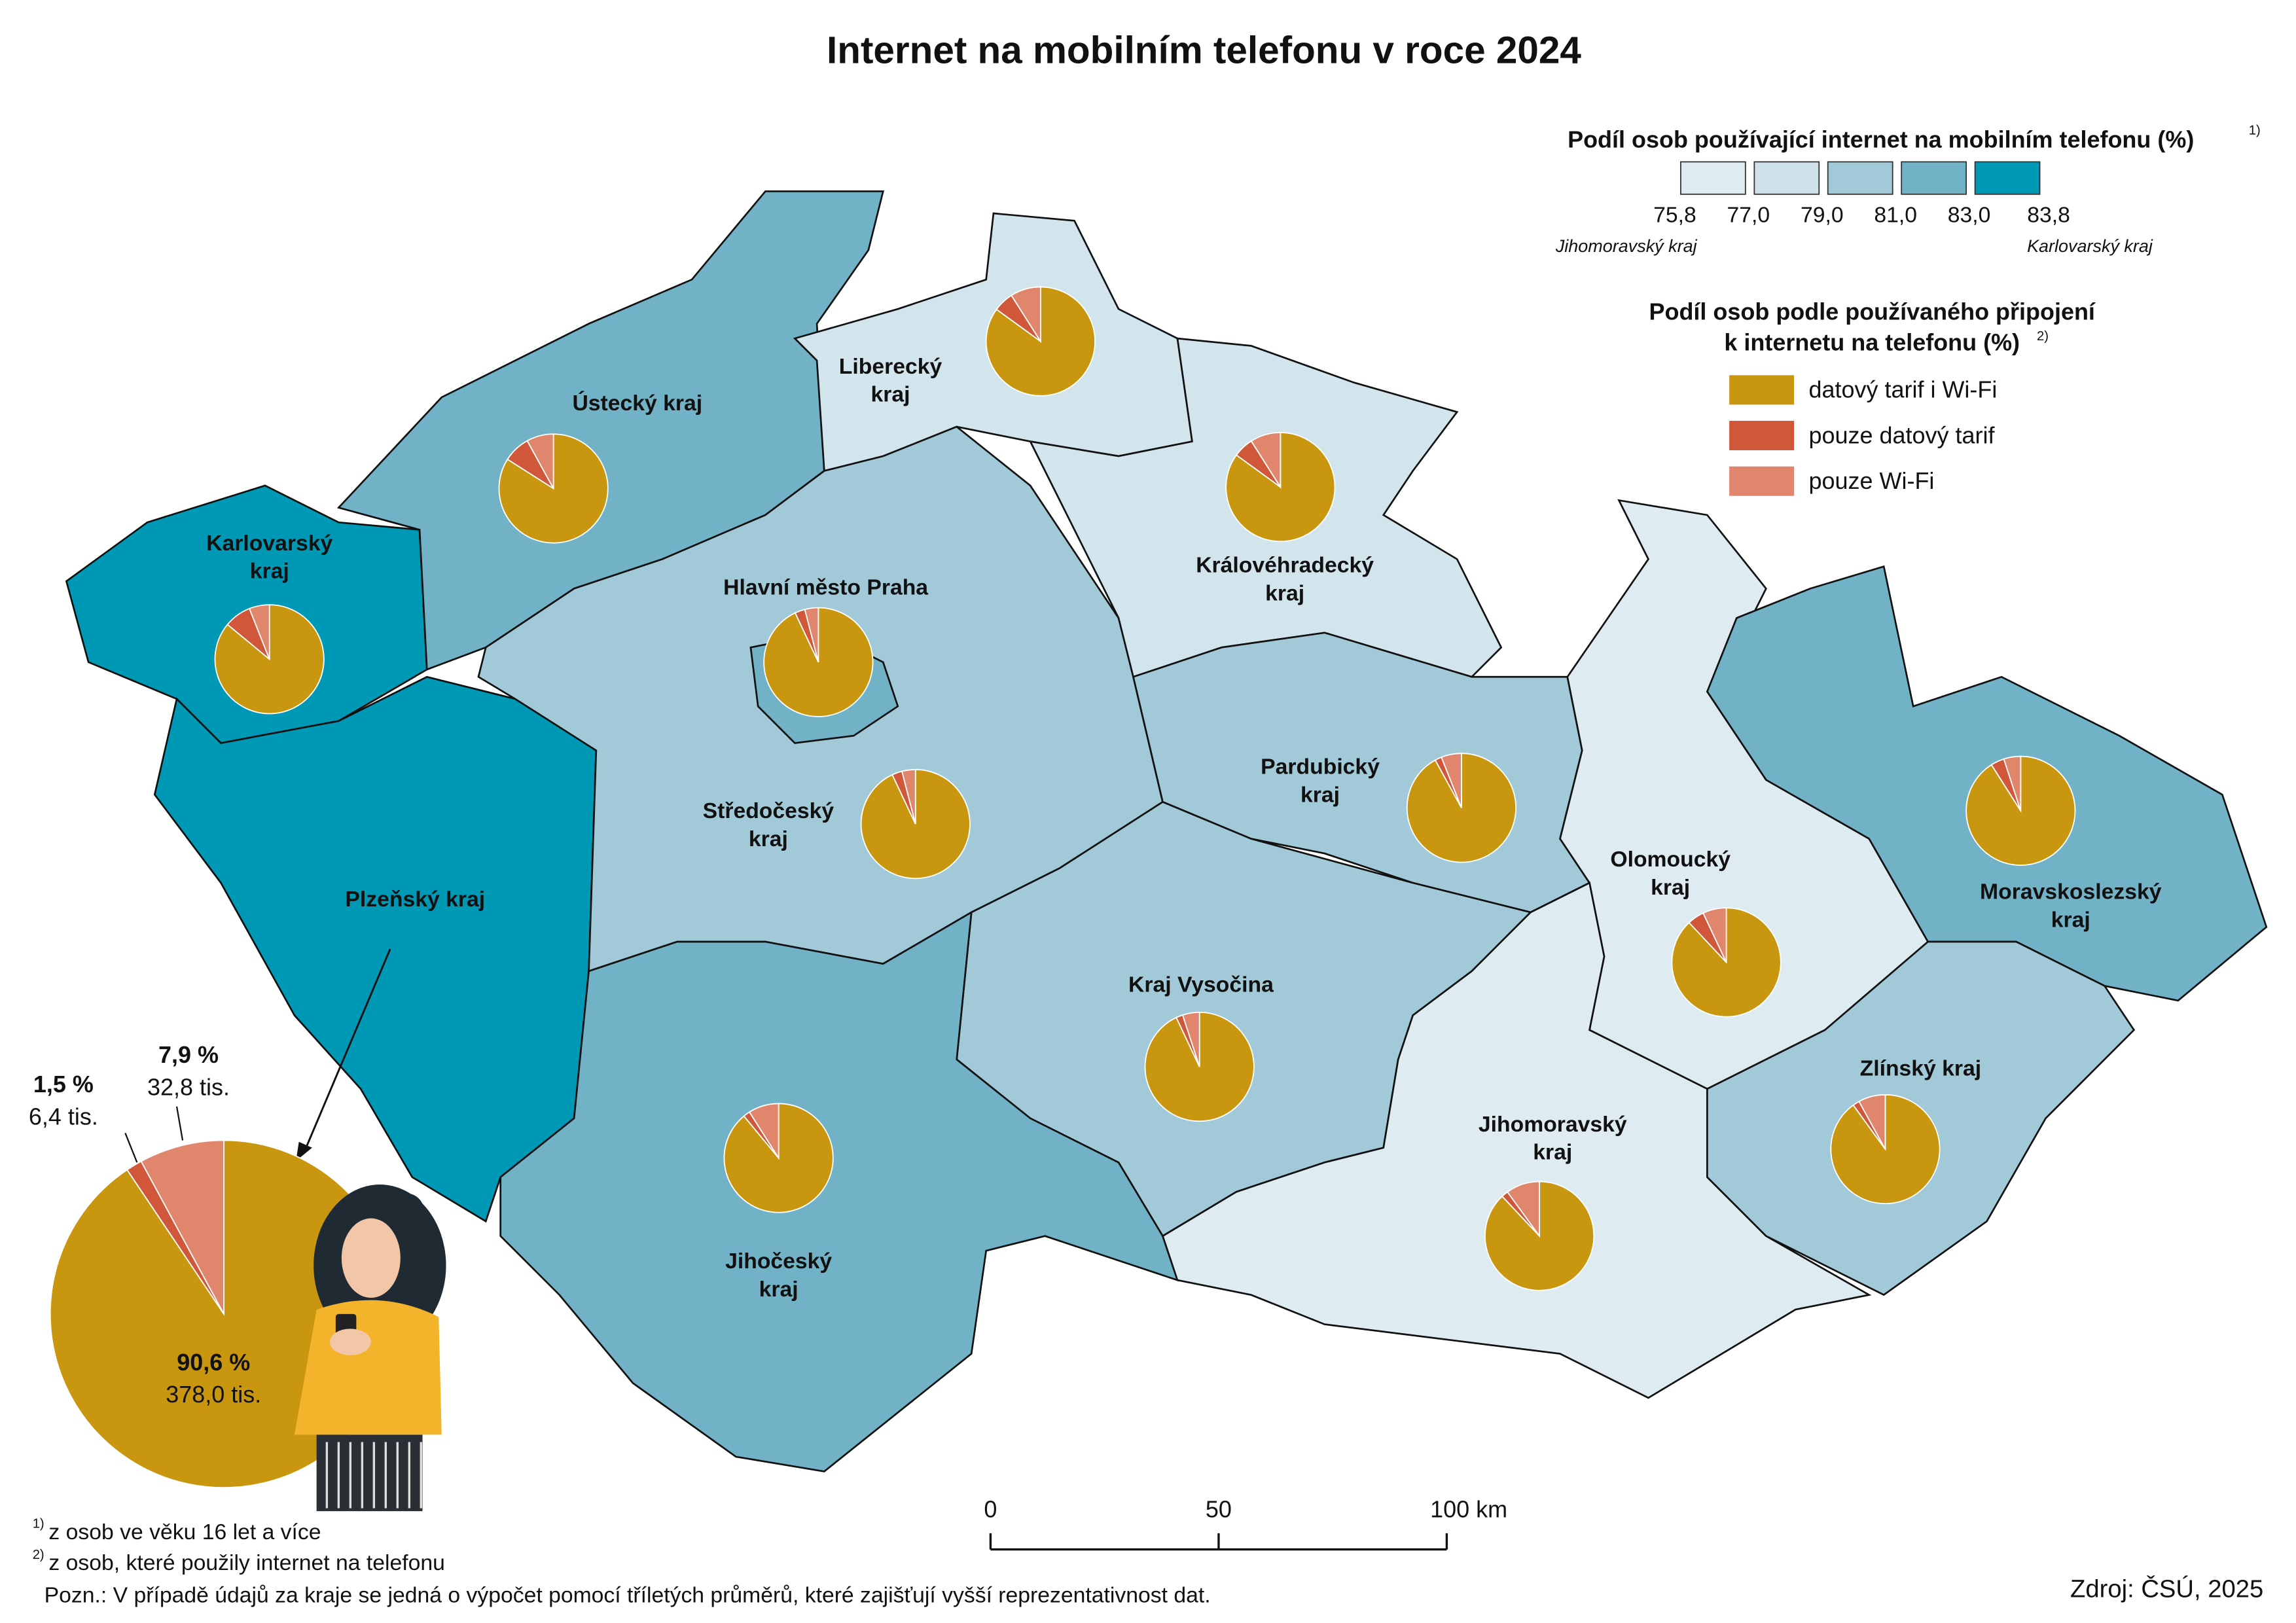  I want to click on arrow, so click(347, 1049).